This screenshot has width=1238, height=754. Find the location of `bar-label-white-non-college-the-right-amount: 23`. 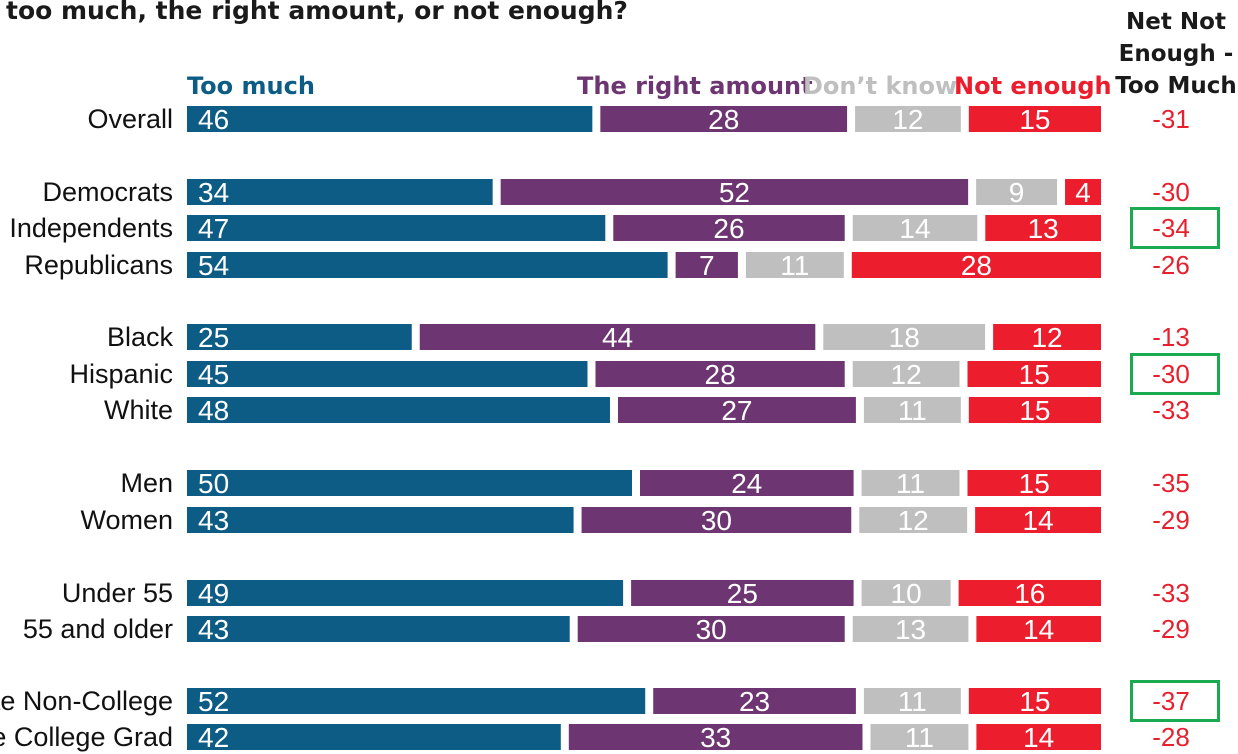

bar-label-white-non-college-the-right-amount: 23 is located at coordinates (754, 701).